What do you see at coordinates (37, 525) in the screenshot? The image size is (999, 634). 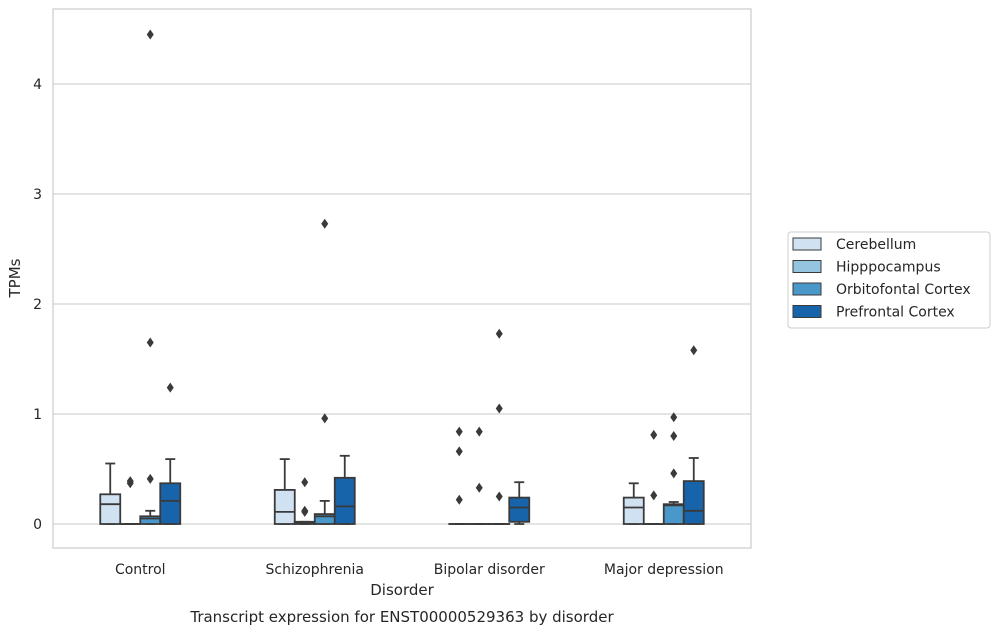 I see `y-tick-label: 0` at bounding box center [37, 525].